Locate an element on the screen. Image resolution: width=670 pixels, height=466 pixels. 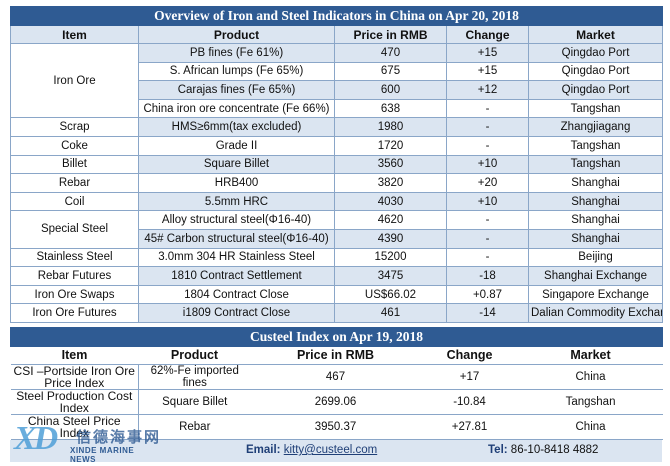
table-row: Rebar HRB400 3820 +20 Shanghai is located at coordinates (337, 183).